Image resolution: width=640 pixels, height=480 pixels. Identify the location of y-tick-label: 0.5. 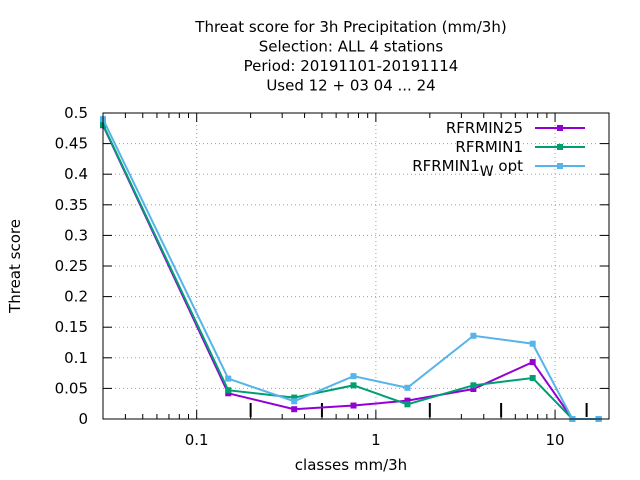
(76, 113).